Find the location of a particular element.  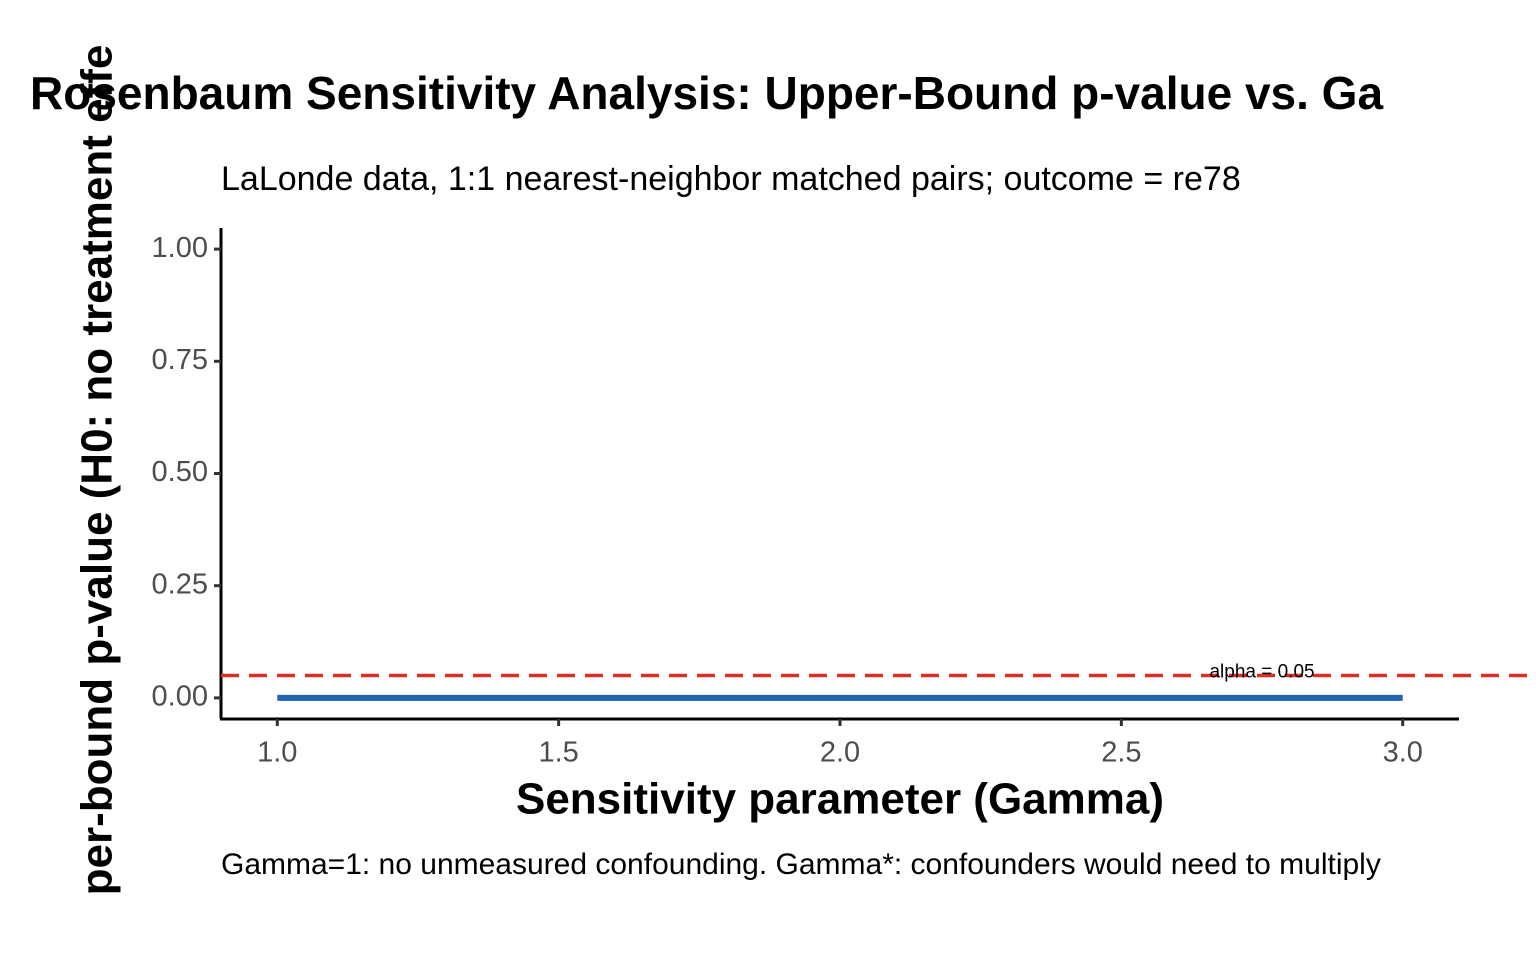

y-tick-label: 0.25 is located at coordinates (180, 584).